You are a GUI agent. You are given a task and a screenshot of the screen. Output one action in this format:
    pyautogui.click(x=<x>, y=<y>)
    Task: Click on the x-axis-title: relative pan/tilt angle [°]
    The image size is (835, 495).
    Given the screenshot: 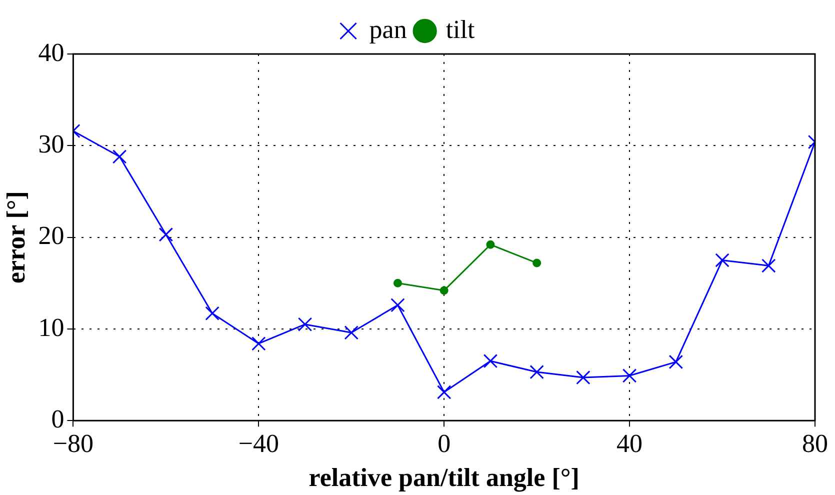 What is the action you would take?
    pyautogui.click(x=444, y=477)
    